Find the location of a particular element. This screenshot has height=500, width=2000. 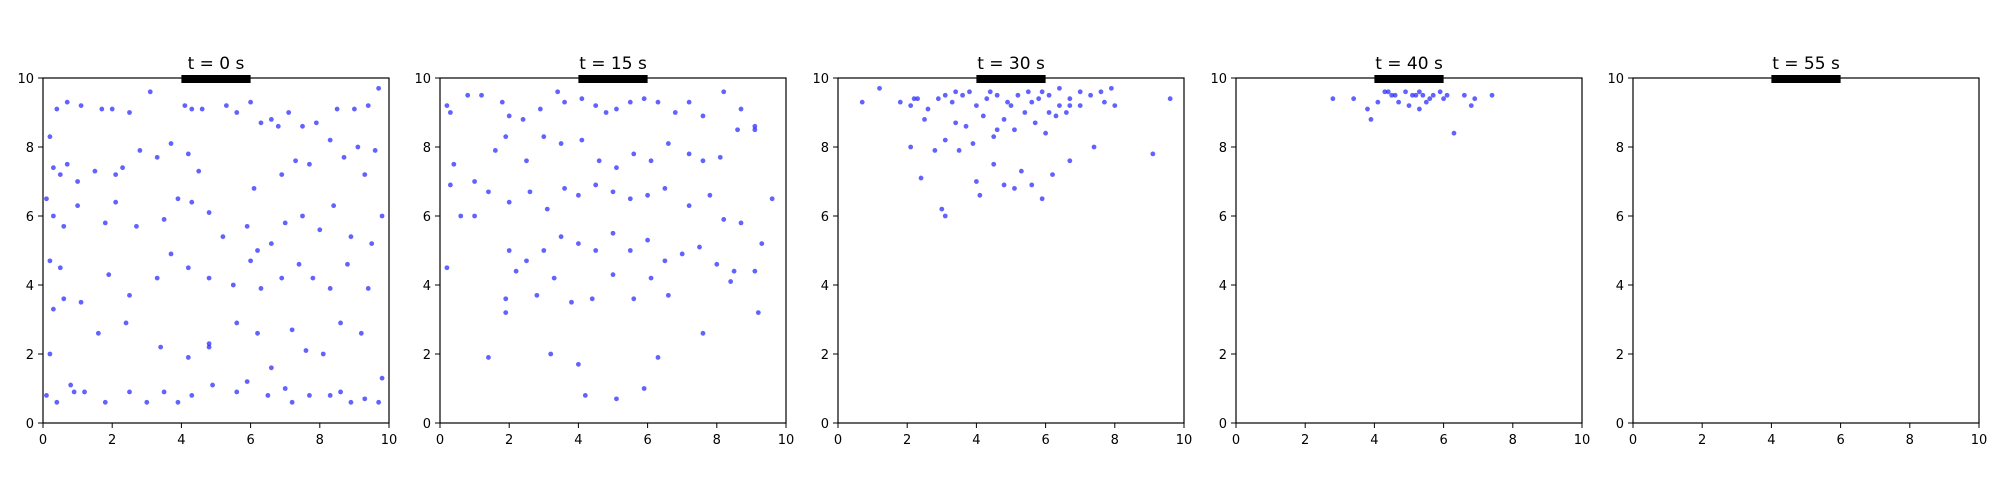

panel-5: t = 55 s 0 2 4 6 8 10 0 2 4 6 8 10 is located at coordinates (1797, 251).